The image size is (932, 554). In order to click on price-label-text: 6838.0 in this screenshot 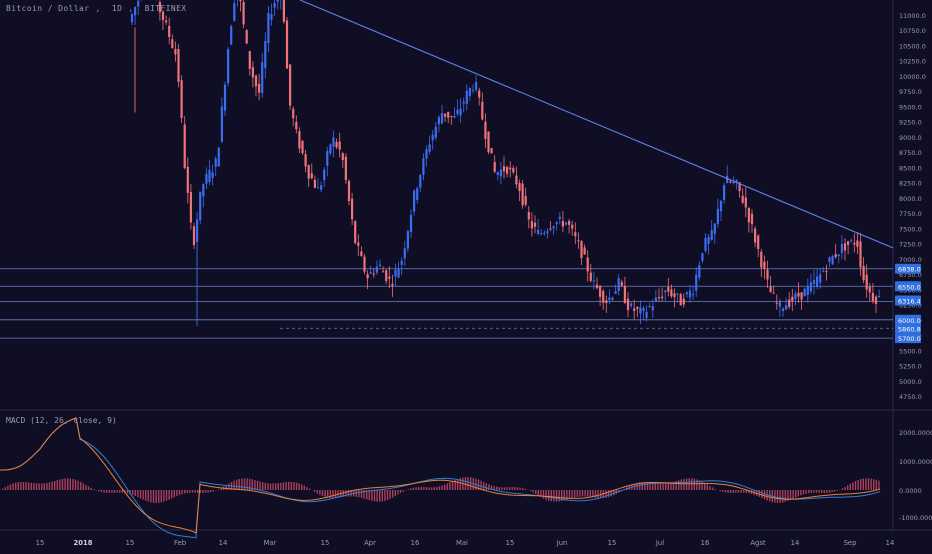, I will do `click(909, 270)`.